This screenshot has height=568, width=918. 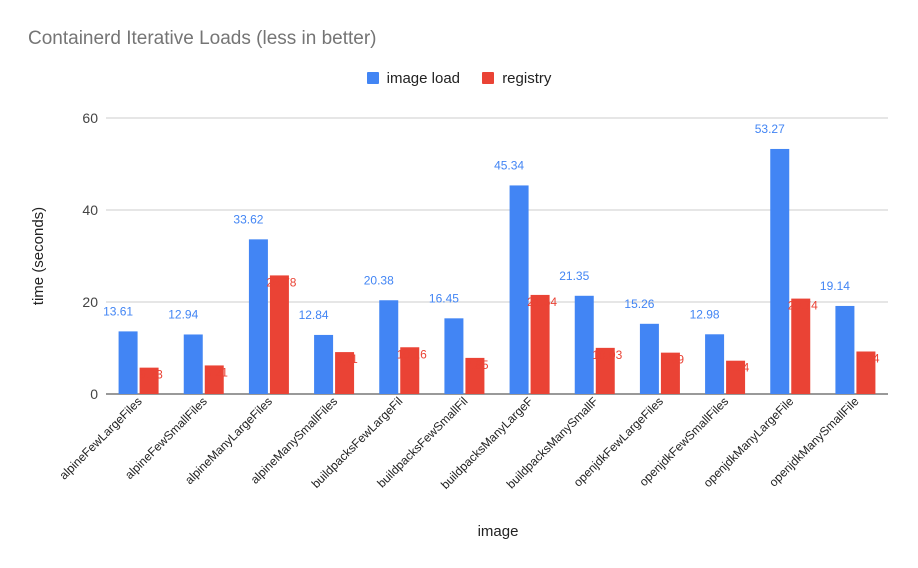 I want to click on legend-item-image-load: image load, so click(x=413, y=78).